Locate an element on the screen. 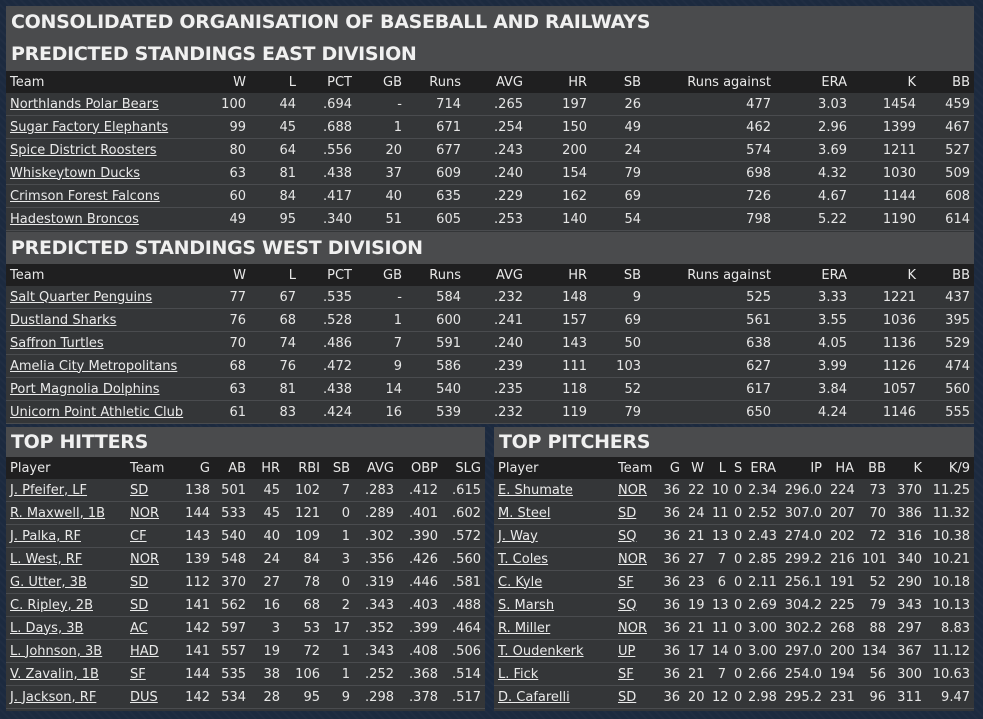 The image size is (983, 719). name-link-j-pfeifer-lf: J. Pfeifer, LF is located at coordinates (49, 490).